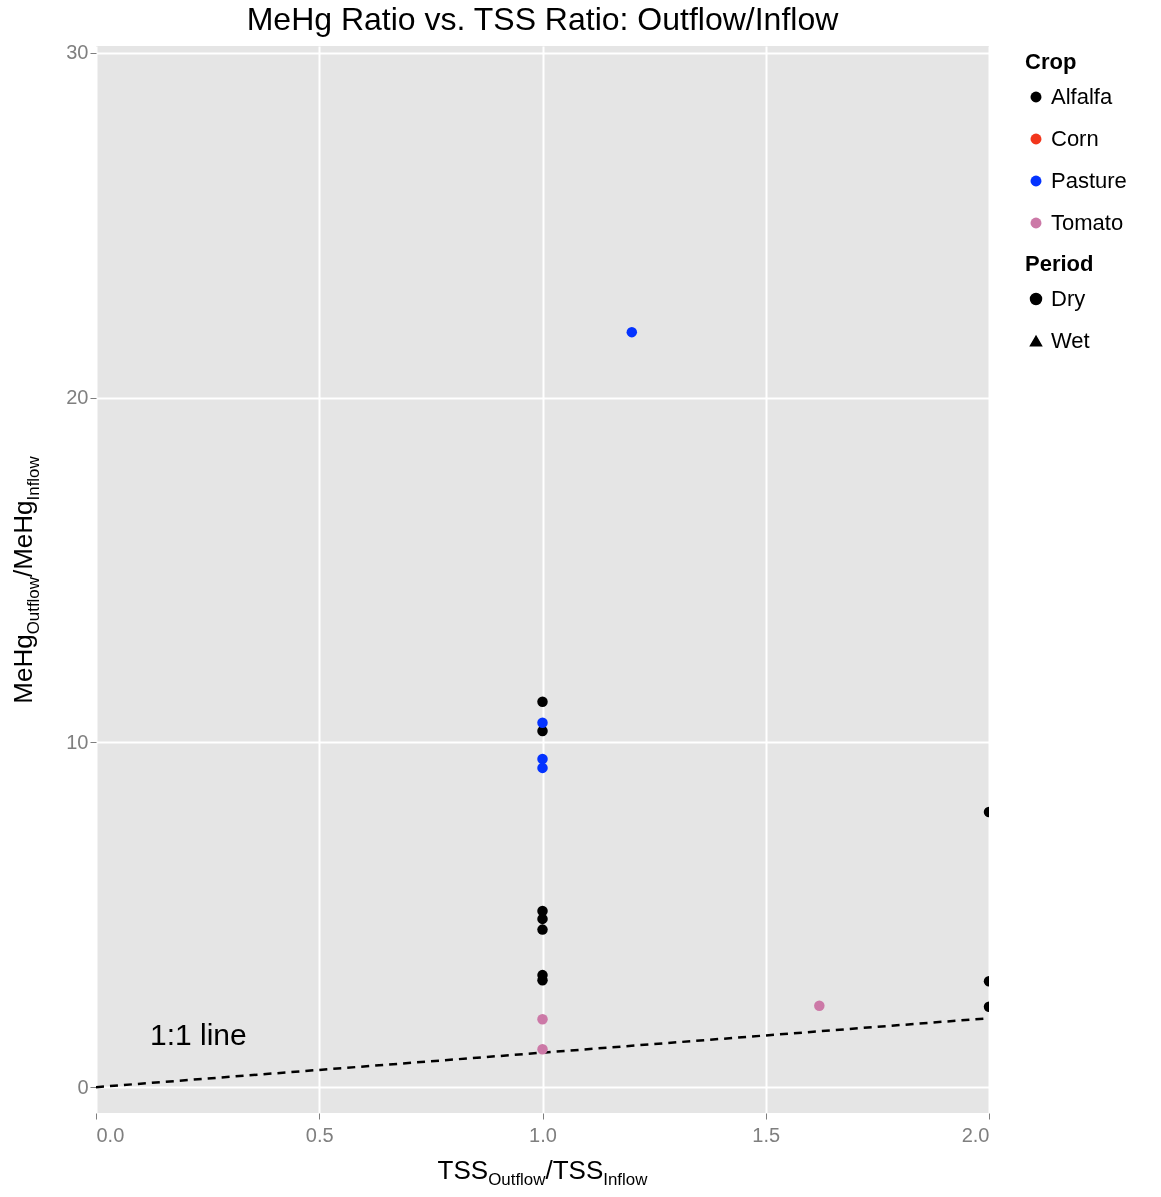 This screenshot has height=1197, width=1161. I want to click on x-tick-label: 0.5, so click(319, 1134).